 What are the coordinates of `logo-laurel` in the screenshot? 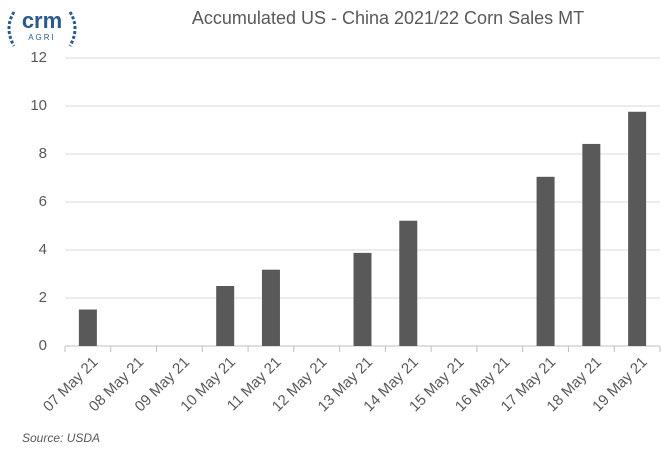 It's located at (42, 29).